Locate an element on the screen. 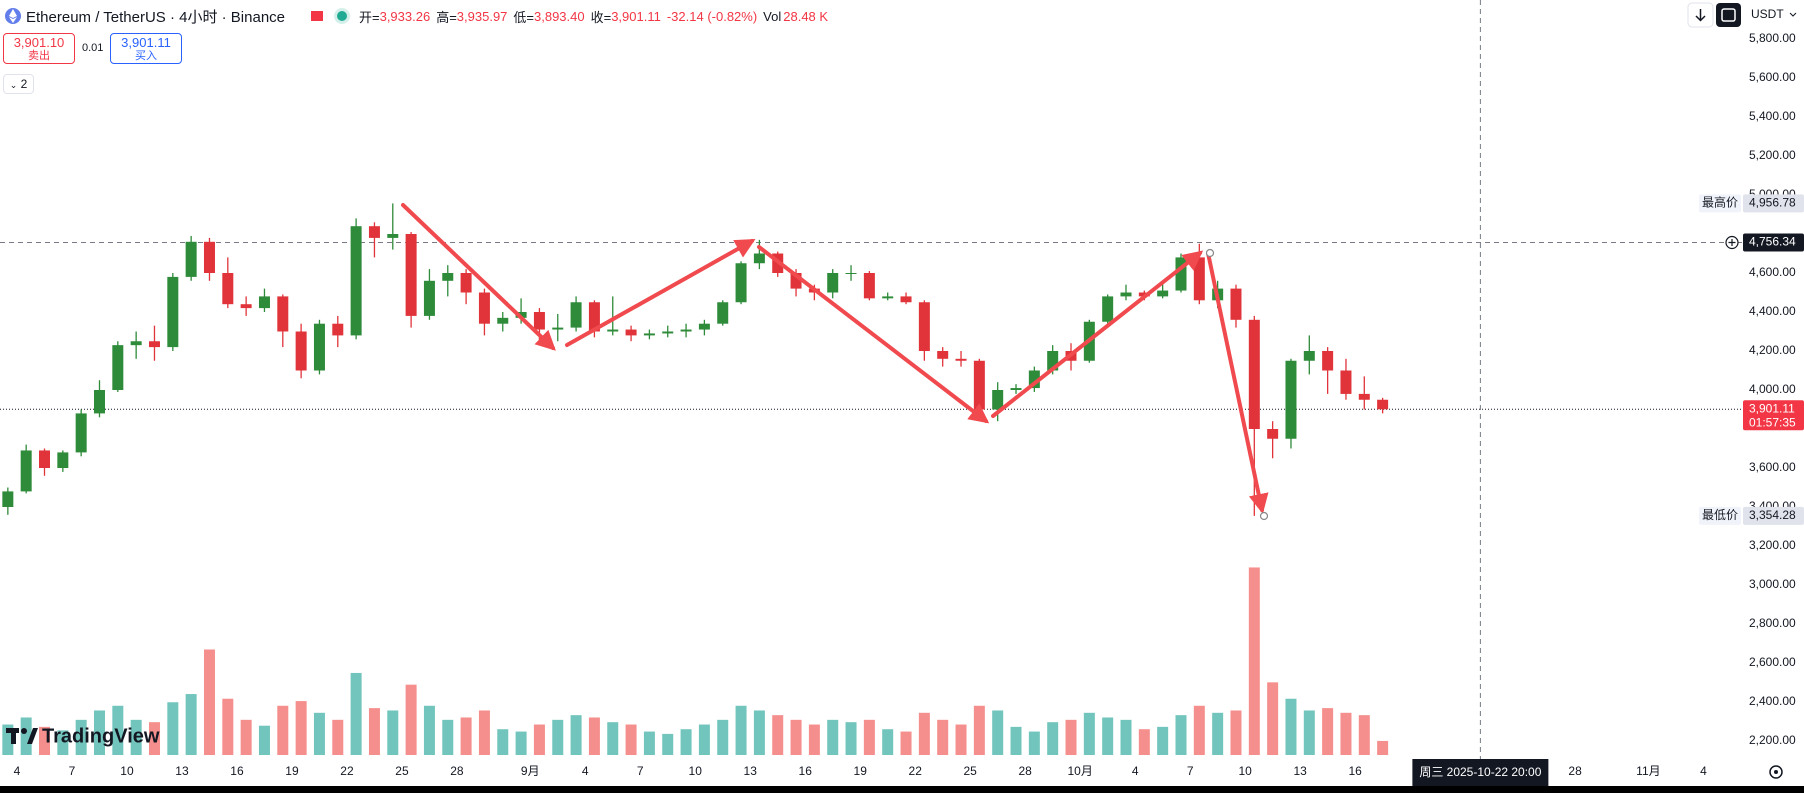 The width and height of the screenshot is (1804, 793). flag-icon is located at coordinates (317, 16).